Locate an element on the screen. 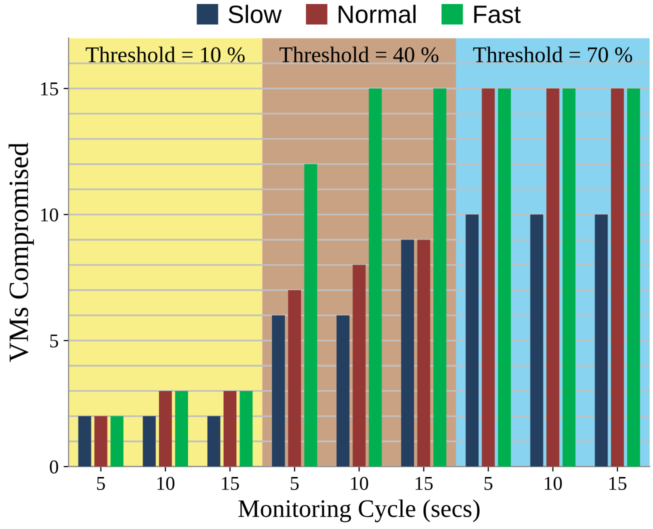  annotation: Threshold = 70 % is located at coordinates (552, 54).